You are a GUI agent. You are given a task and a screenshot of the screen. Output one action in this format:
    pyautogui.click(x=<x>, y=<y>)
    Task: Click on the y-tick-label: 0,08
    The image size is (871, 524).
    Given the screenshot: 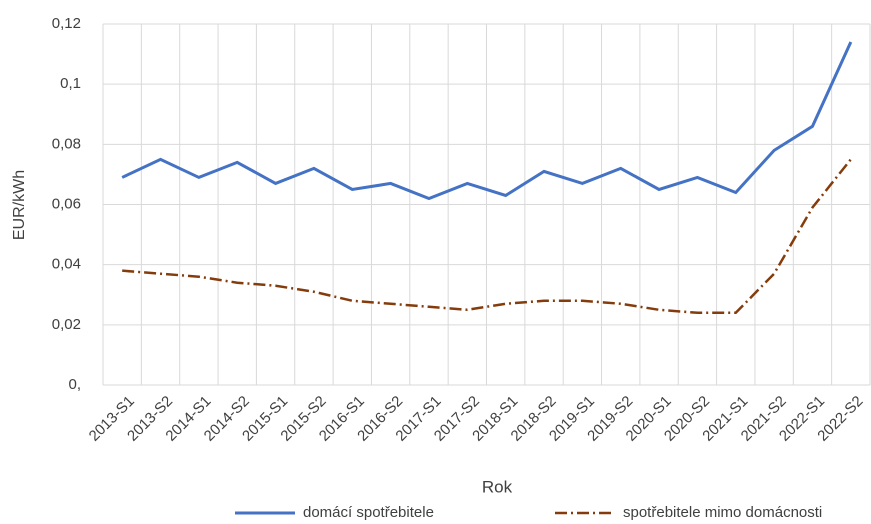 What is the action you would take?
    pyautogui.click(x=66, y=143)
    